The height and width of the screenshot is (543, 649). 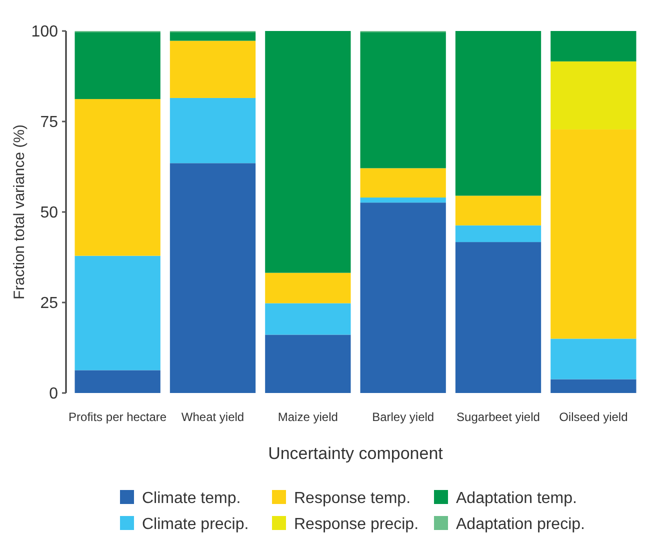 What do you see at coordinates (53, 394) in the screenshot?
I see `y-tick-label: 0` at bounding box center [53, 394].